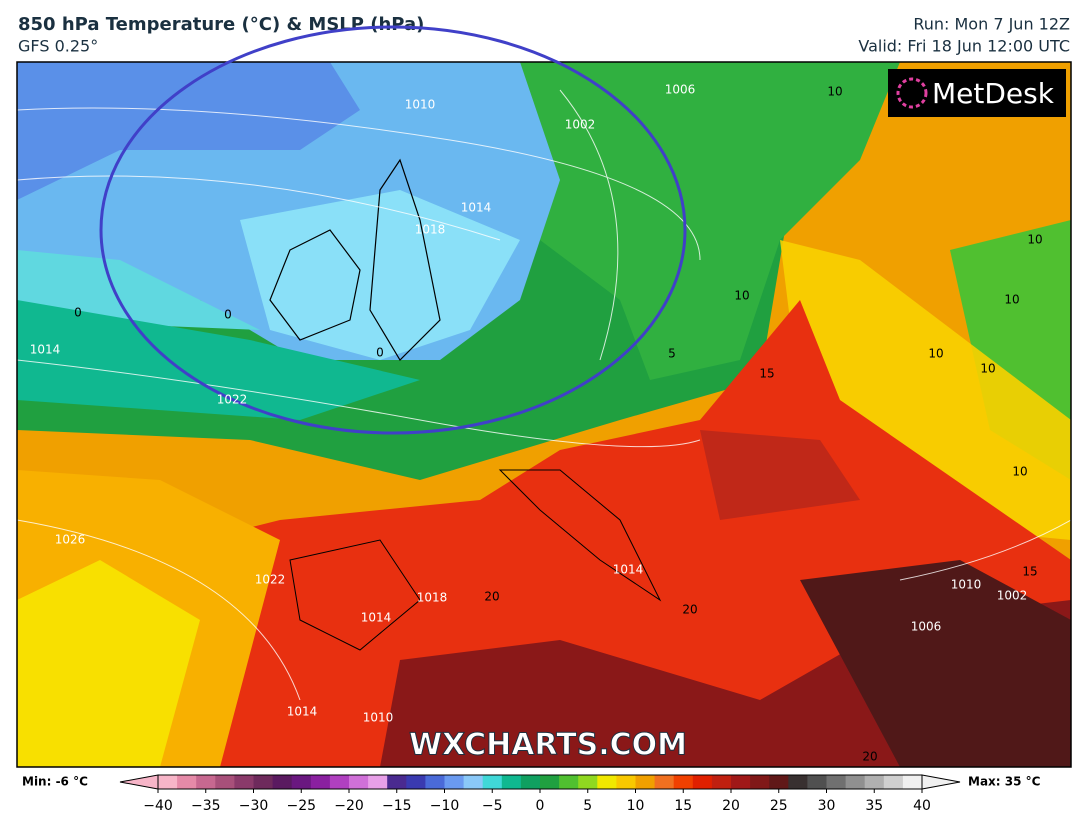  What do you see at coordinates (397, 806) in the screenshot?
I see `colorbar-tick-label: −15` at bounding box center [397, 806].